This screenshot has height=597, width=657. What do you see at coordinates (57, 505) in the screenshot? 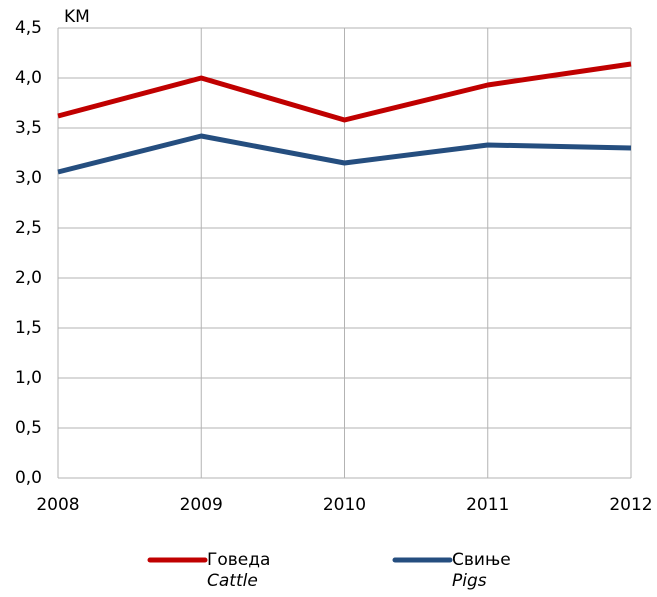
I see `x-tick-label: 2008` at bounding box center [57, 505].